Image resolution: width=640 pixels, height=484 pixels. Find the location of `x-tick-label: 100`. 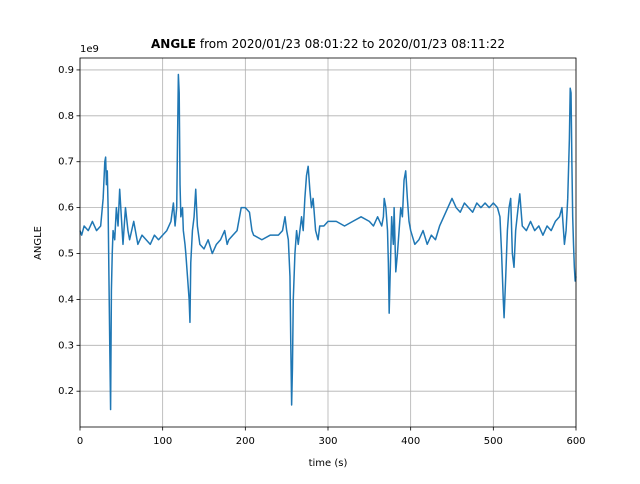

x-tick-label: 100 is located at coordinates (162, 441).